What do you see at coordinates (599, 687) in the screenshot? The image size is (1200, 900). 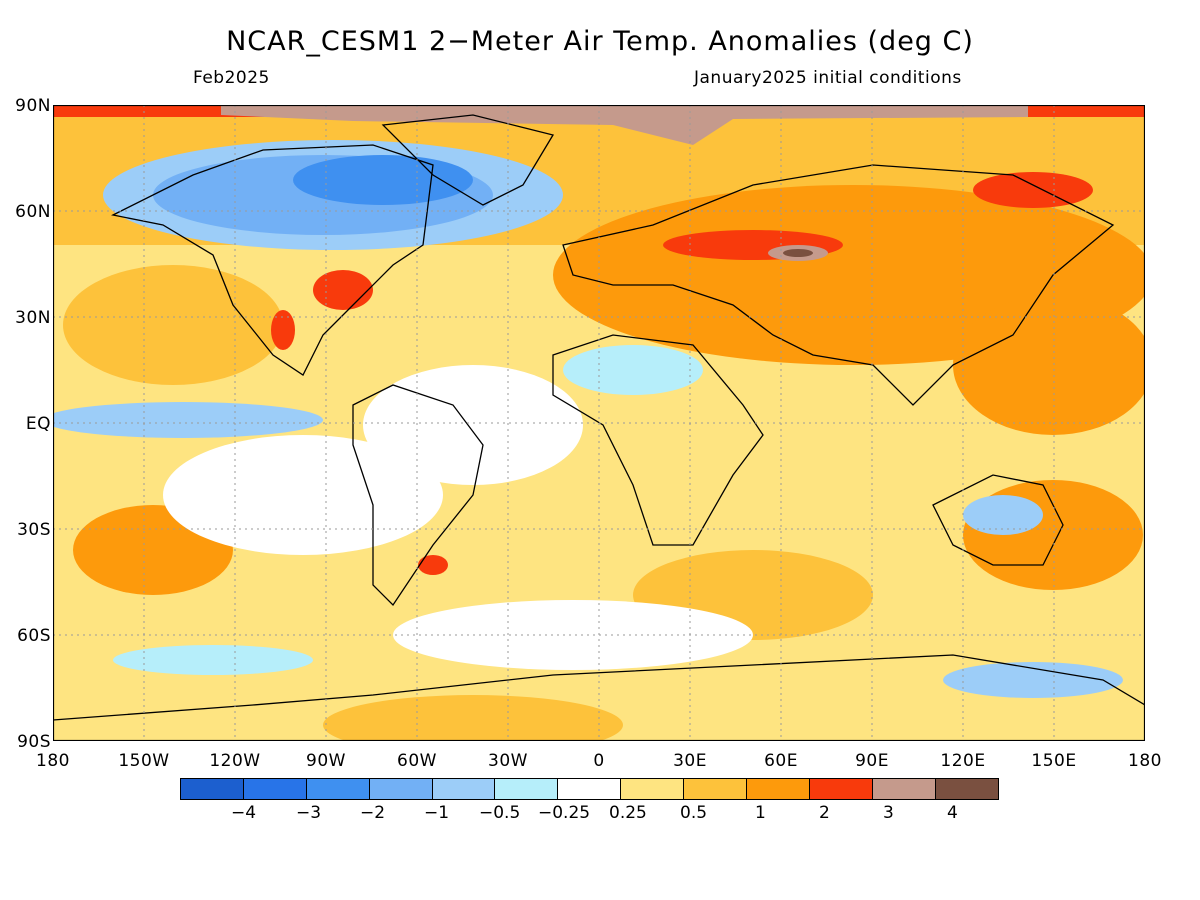 I see `antarctica-outline` at bounding box center [599, 687].